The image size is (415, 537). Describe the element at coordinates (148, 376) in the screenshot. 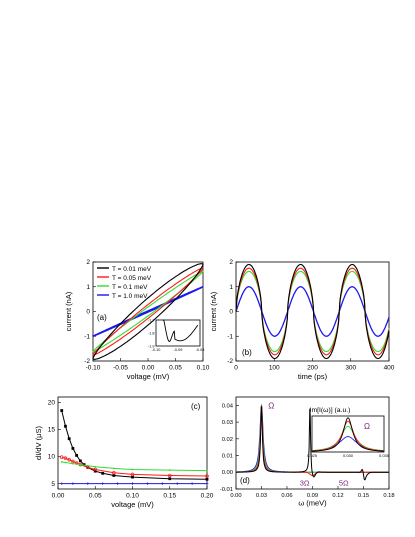

I see `panel-a-xlabel: voltage (mV)` at that location.